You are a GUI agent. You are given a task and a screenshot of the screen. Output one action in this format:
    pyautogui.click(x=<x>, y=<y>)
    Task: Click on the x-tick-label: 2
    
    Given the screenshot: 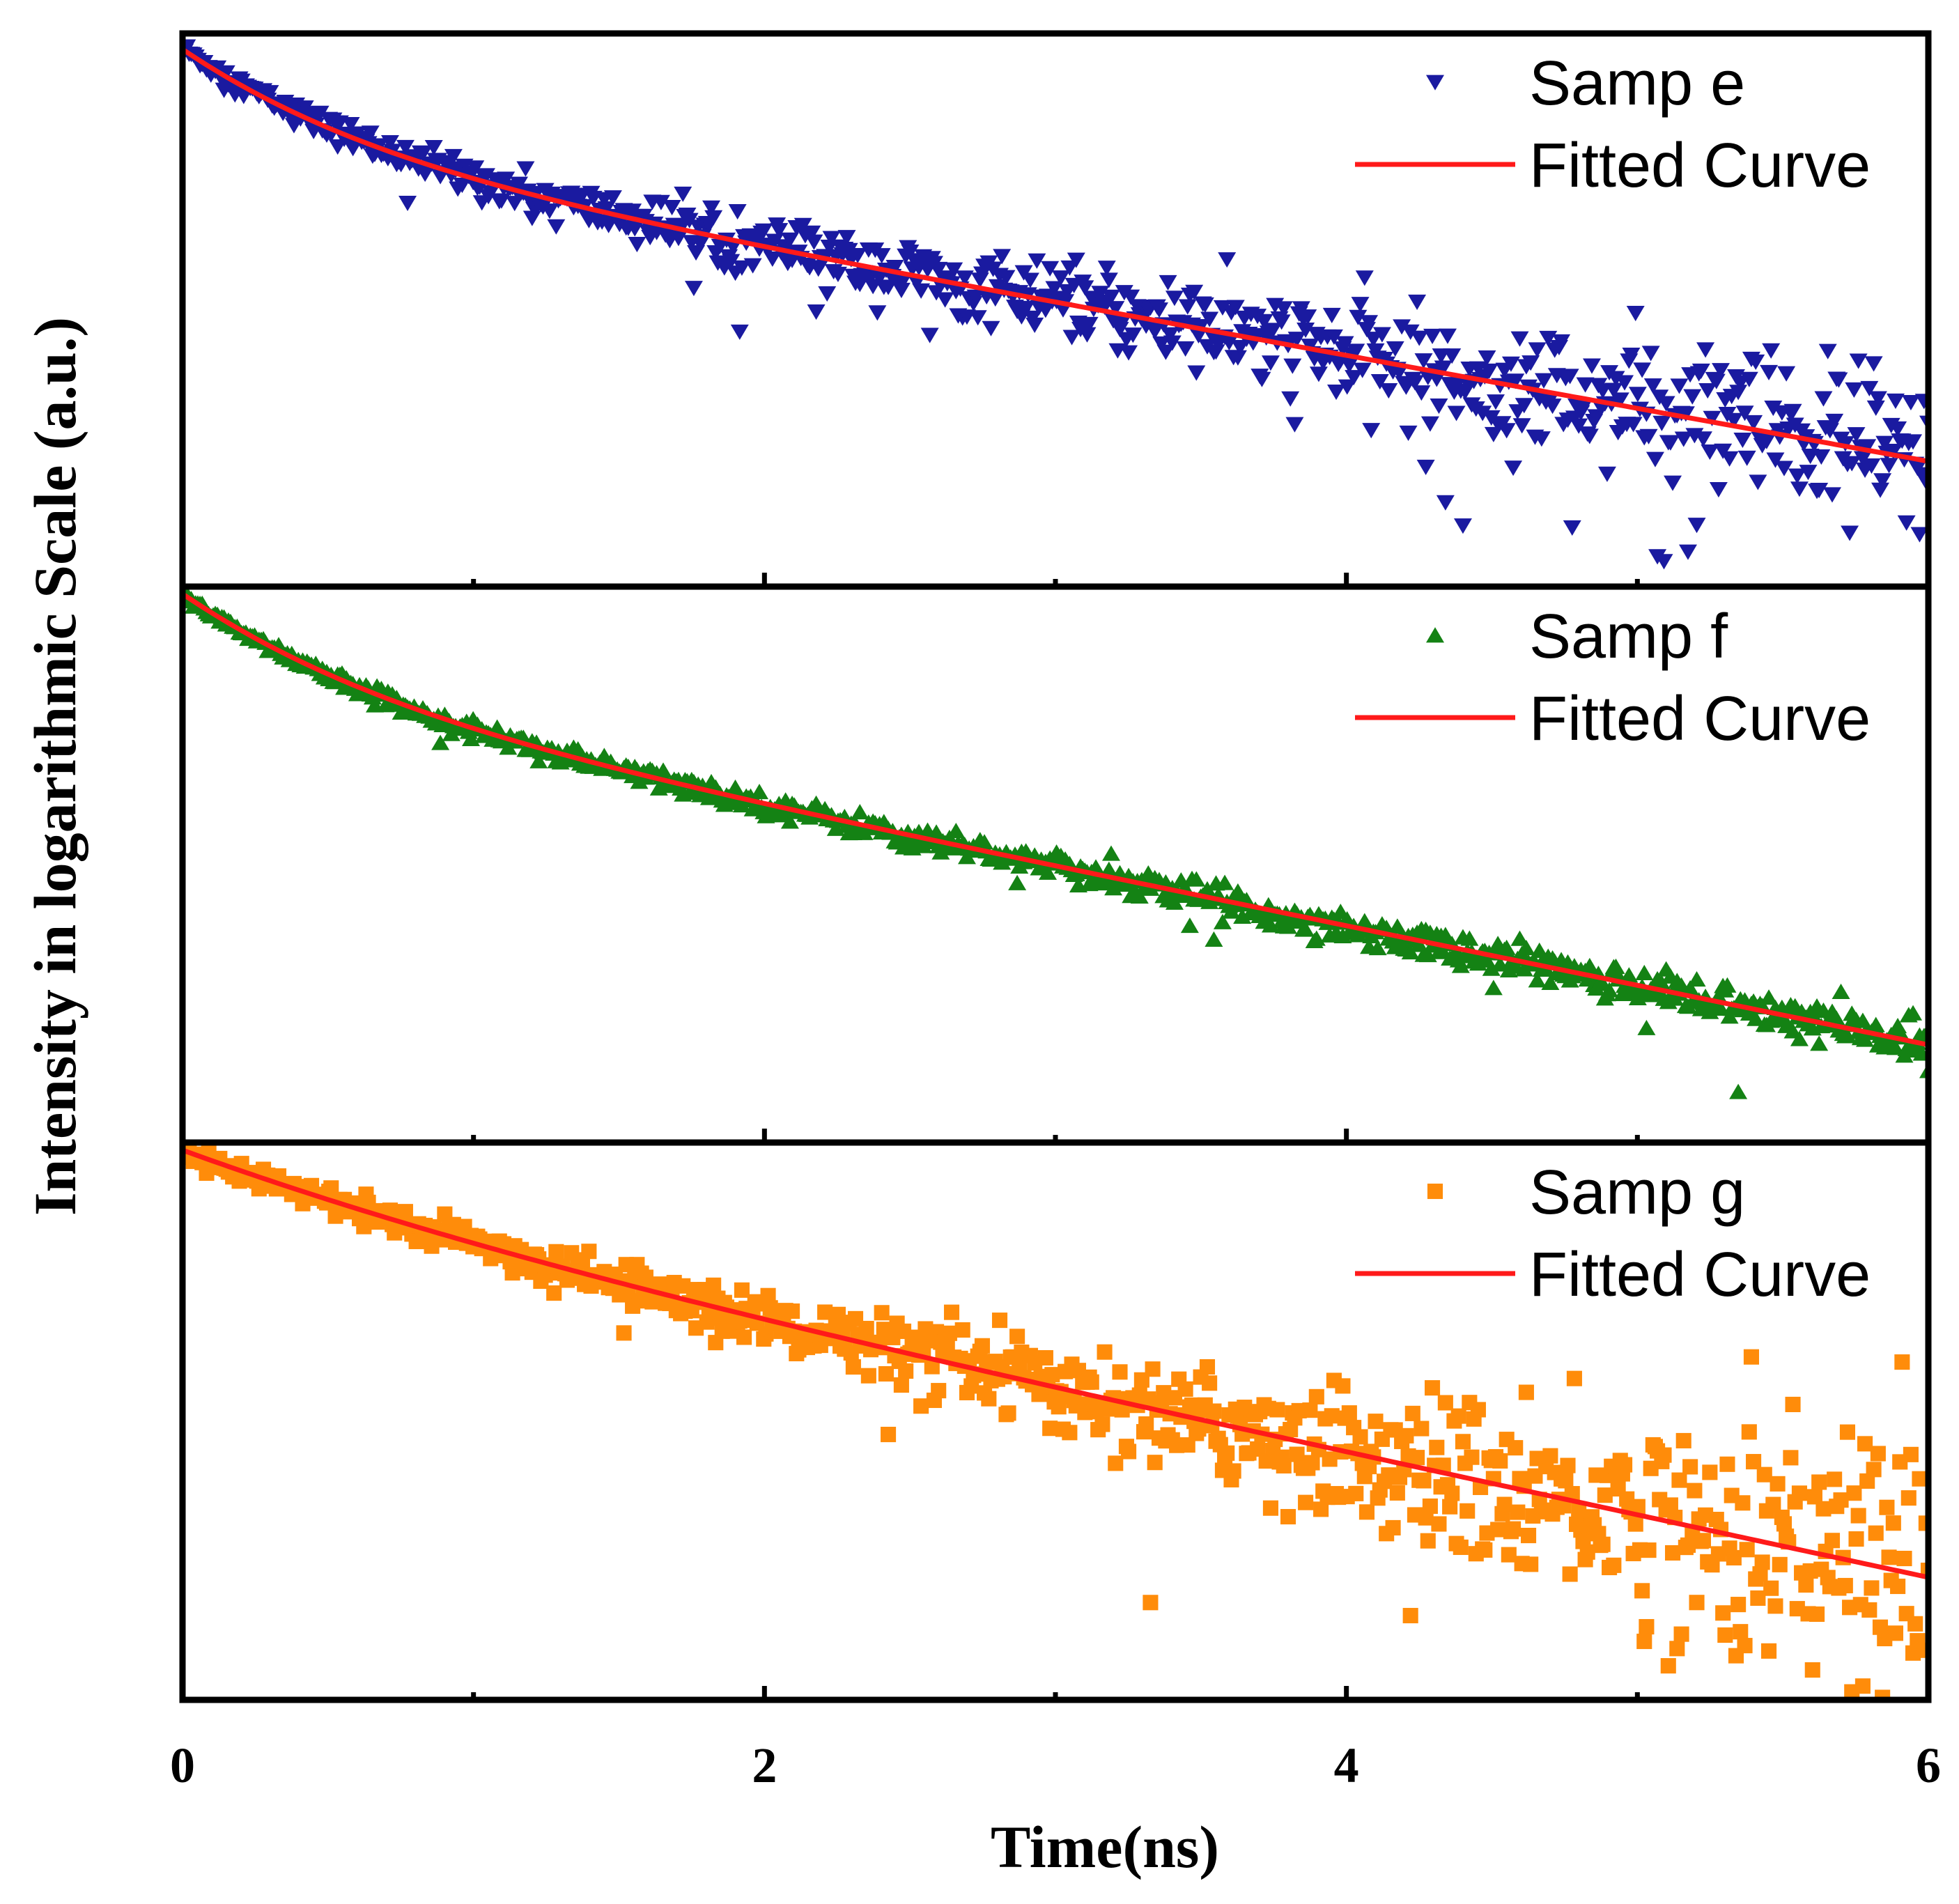 What is the action you would take?
    pyautogui.click(x=764, y=1765)
    